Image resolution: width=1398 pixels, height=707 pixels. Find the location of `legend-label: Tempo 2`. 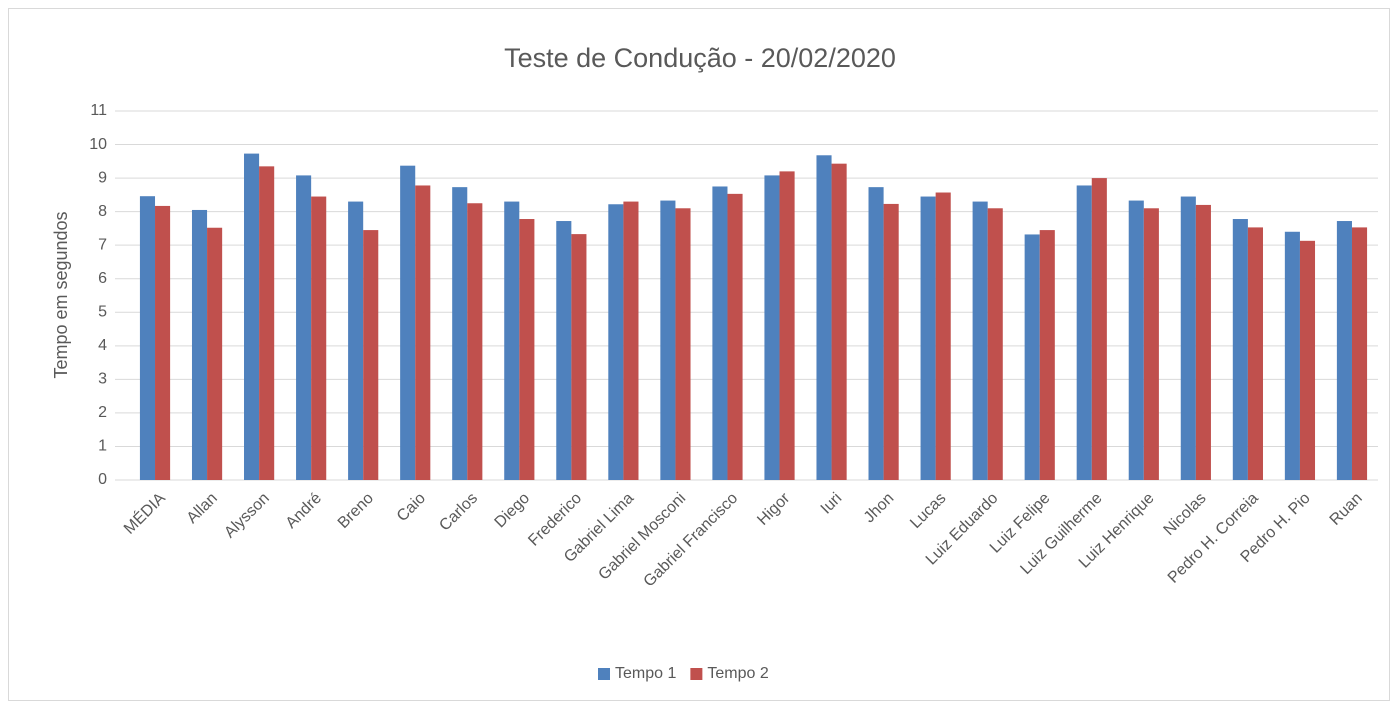

legend-label: Tempo 2 is located at coordinates (737, 673).